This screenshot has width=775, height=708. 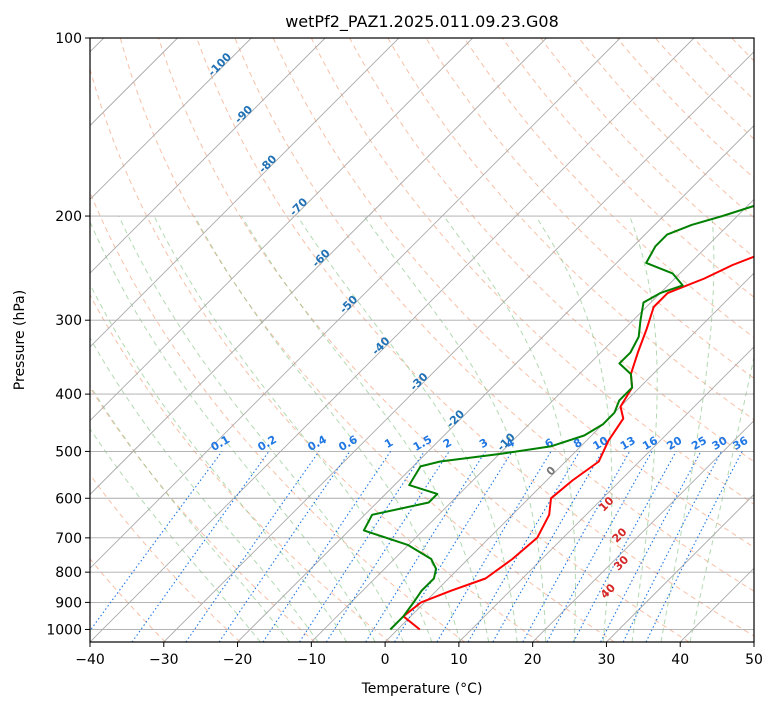 What do you see at coordinates (68, 395) in the screenshot?
I see `y-tick-label: 400` at bounding box center [68, 395].